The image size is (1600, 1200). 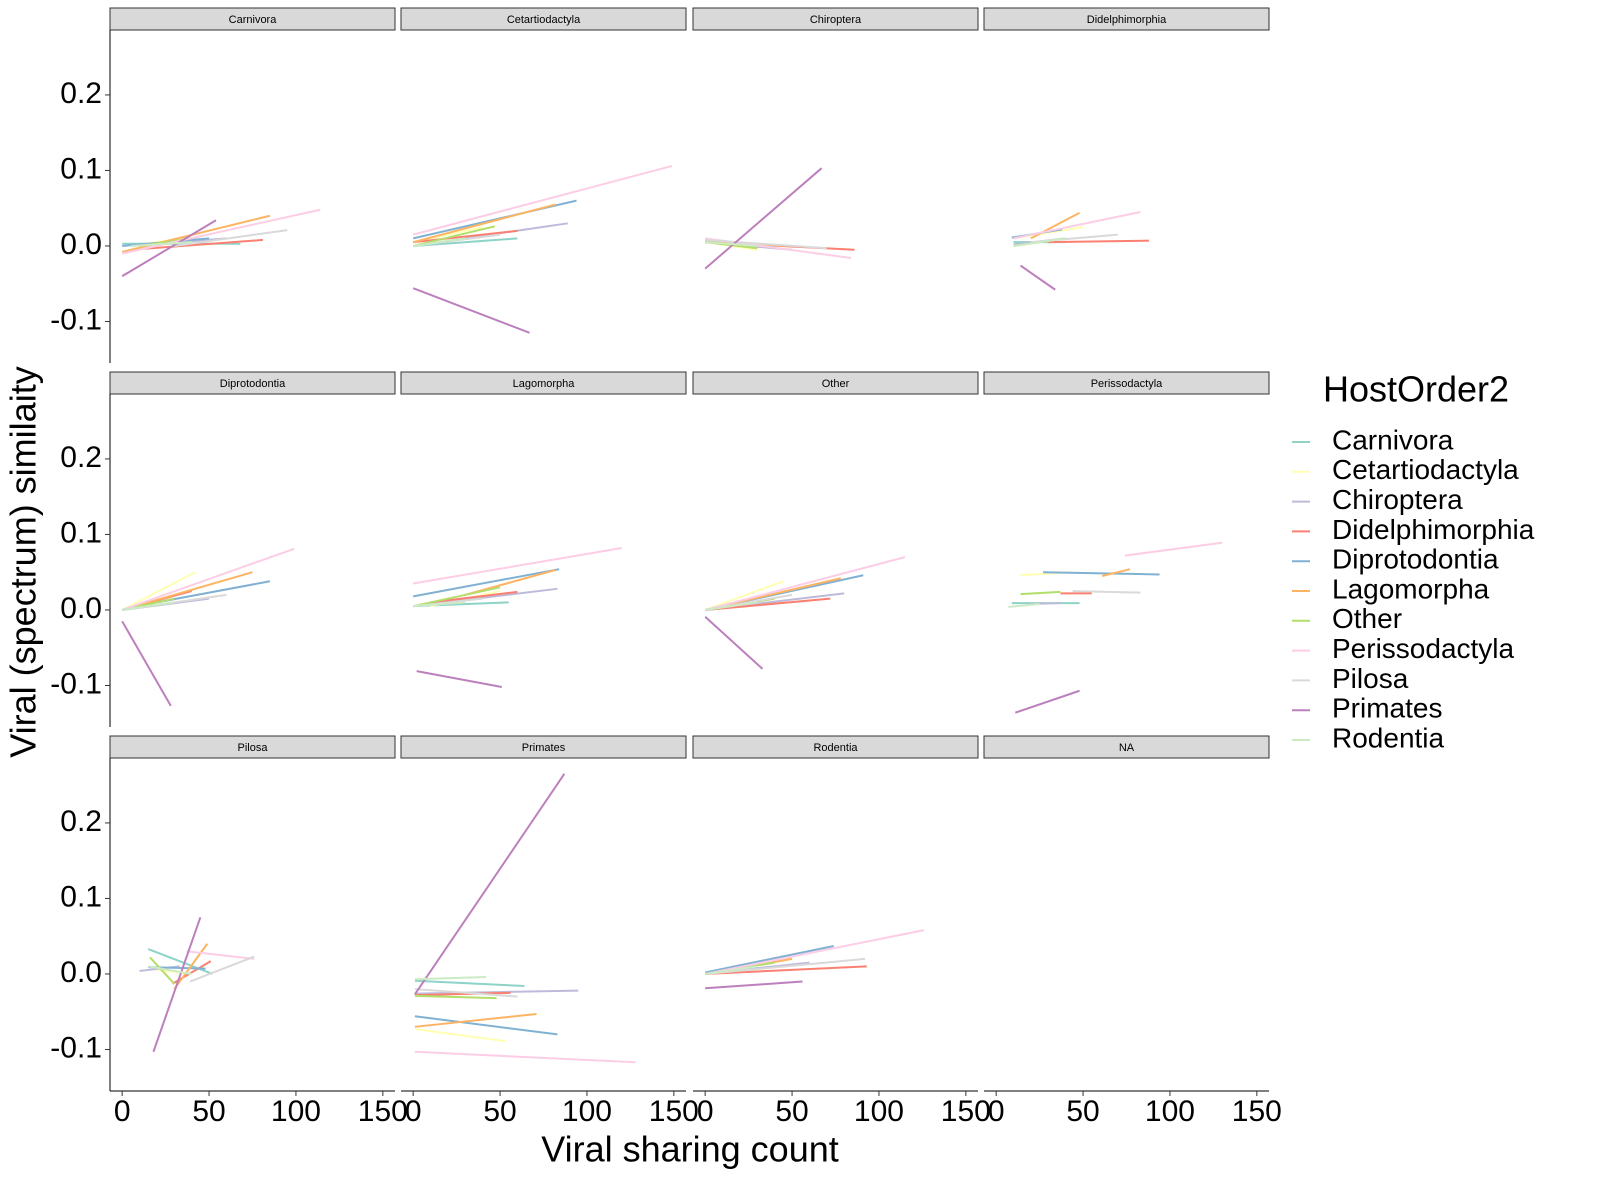 I want to click on legend-title: HostOrder2, so click(x=1416, y=389).